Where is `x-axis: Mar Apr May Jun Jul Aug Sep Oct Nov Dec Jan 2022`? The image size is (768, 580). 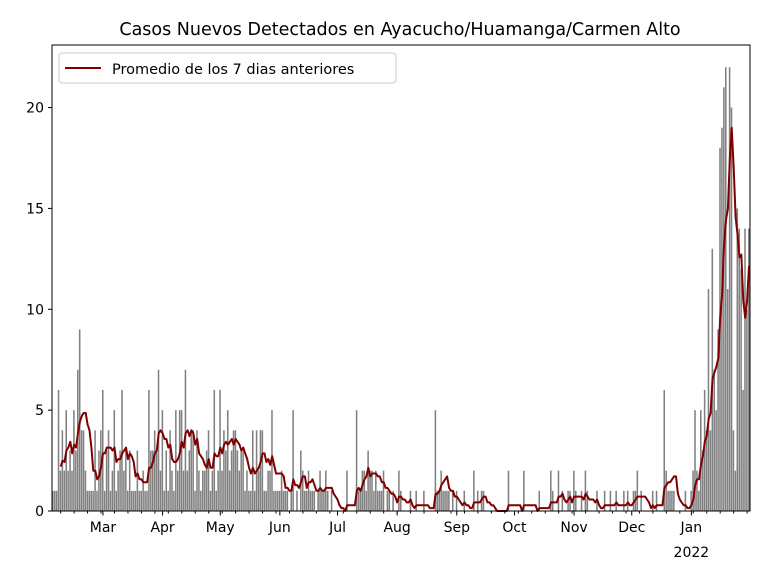 x-axis: Mar Apr May Jun Jul Aug Sep Oct Nov Dec Jan 2022 is located at coordinates (404, 536).